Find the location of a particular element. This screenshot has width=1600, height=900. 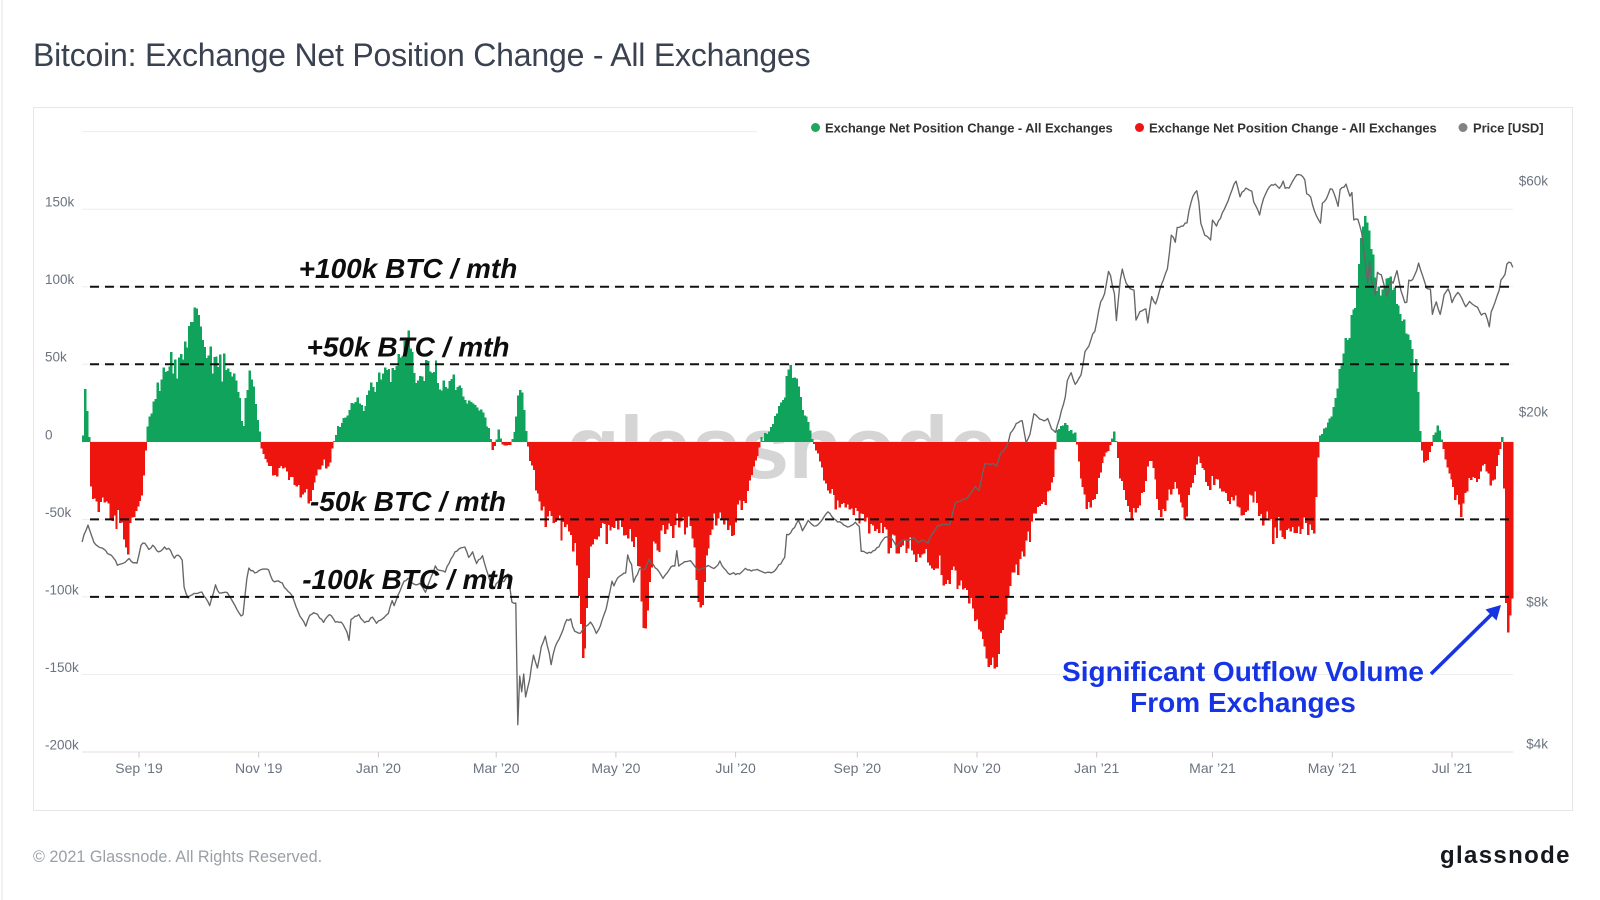

svg-text: From Exchanges is located at coordinates (1243, 702).